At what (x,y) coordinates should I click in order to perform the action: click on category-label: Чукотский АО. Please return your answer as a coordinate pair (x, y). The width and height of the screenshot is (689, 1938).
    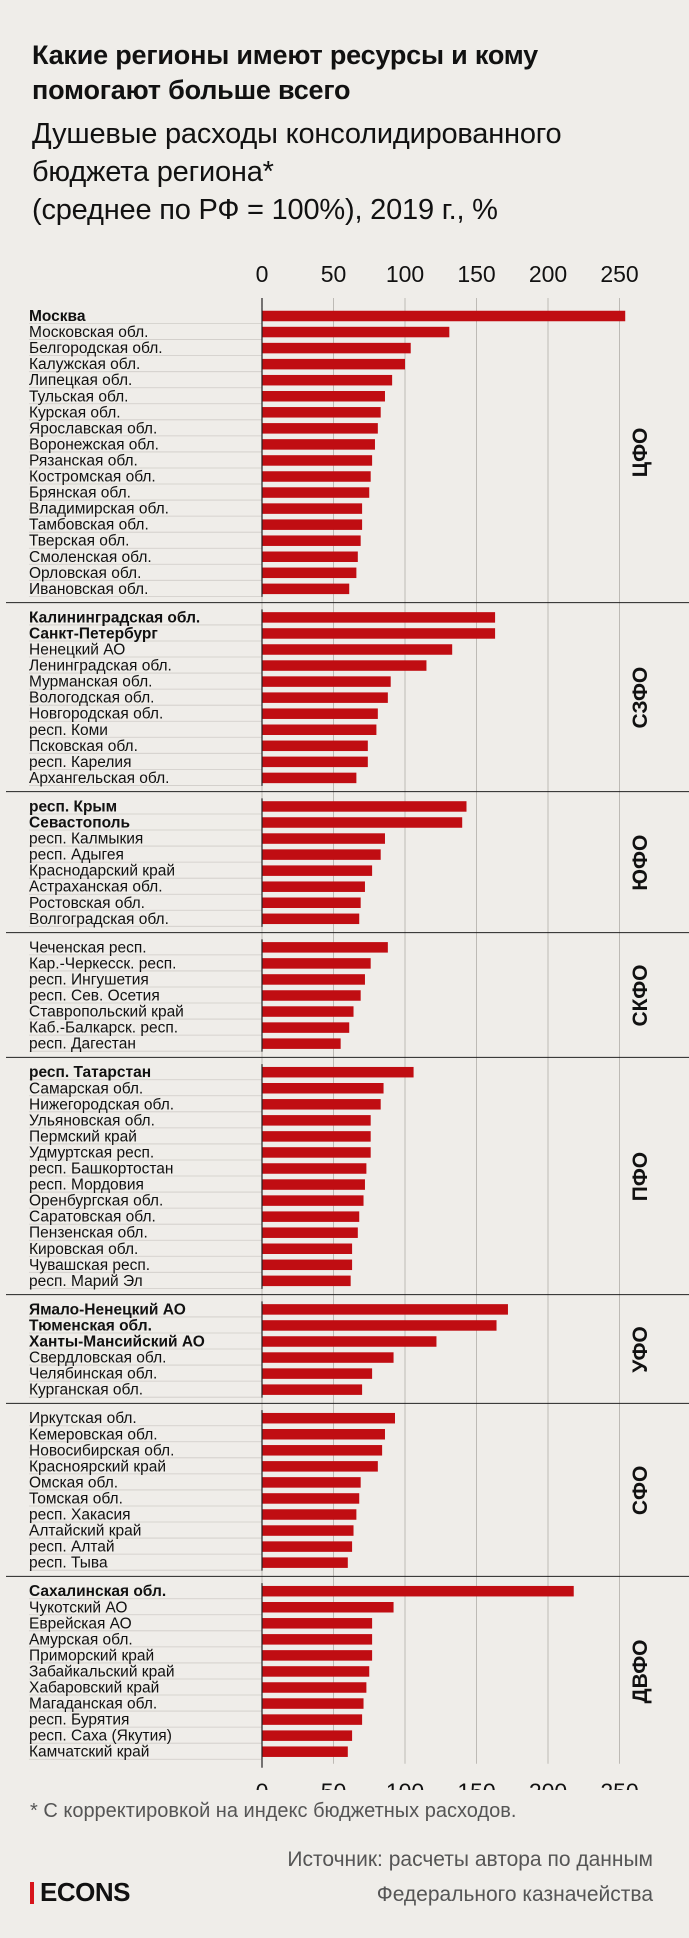
    Looking at the image, I should click on (78, 1607).